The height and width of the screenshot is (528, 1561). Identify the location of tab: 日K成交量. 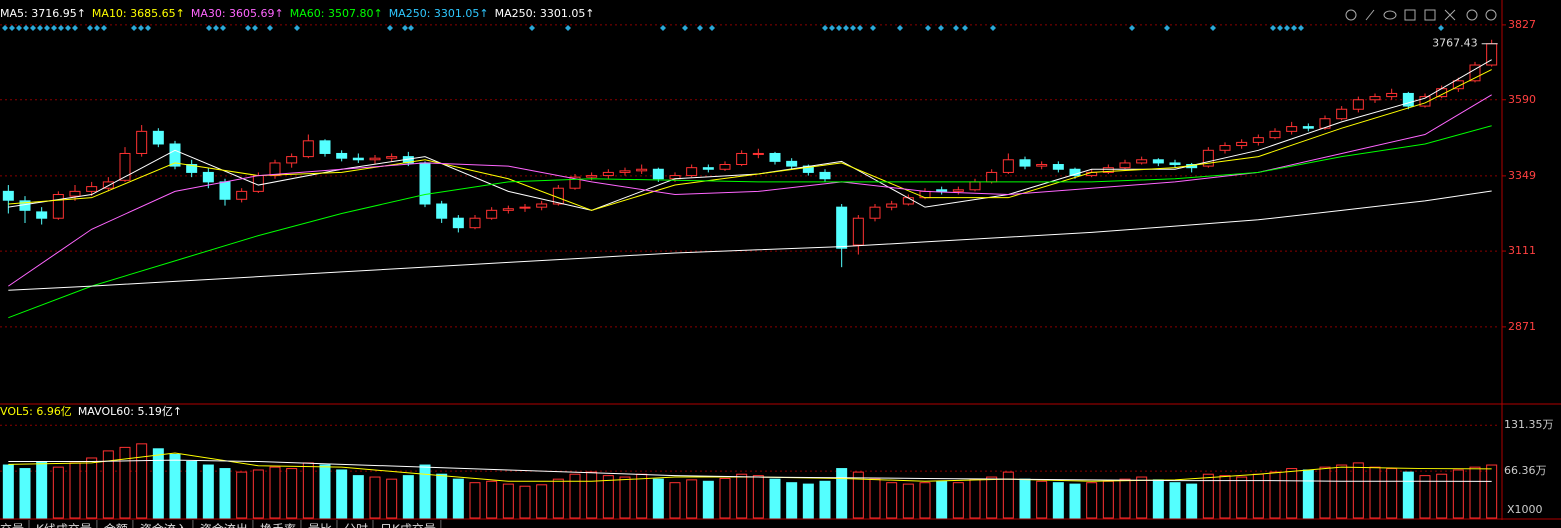
(408, 525).